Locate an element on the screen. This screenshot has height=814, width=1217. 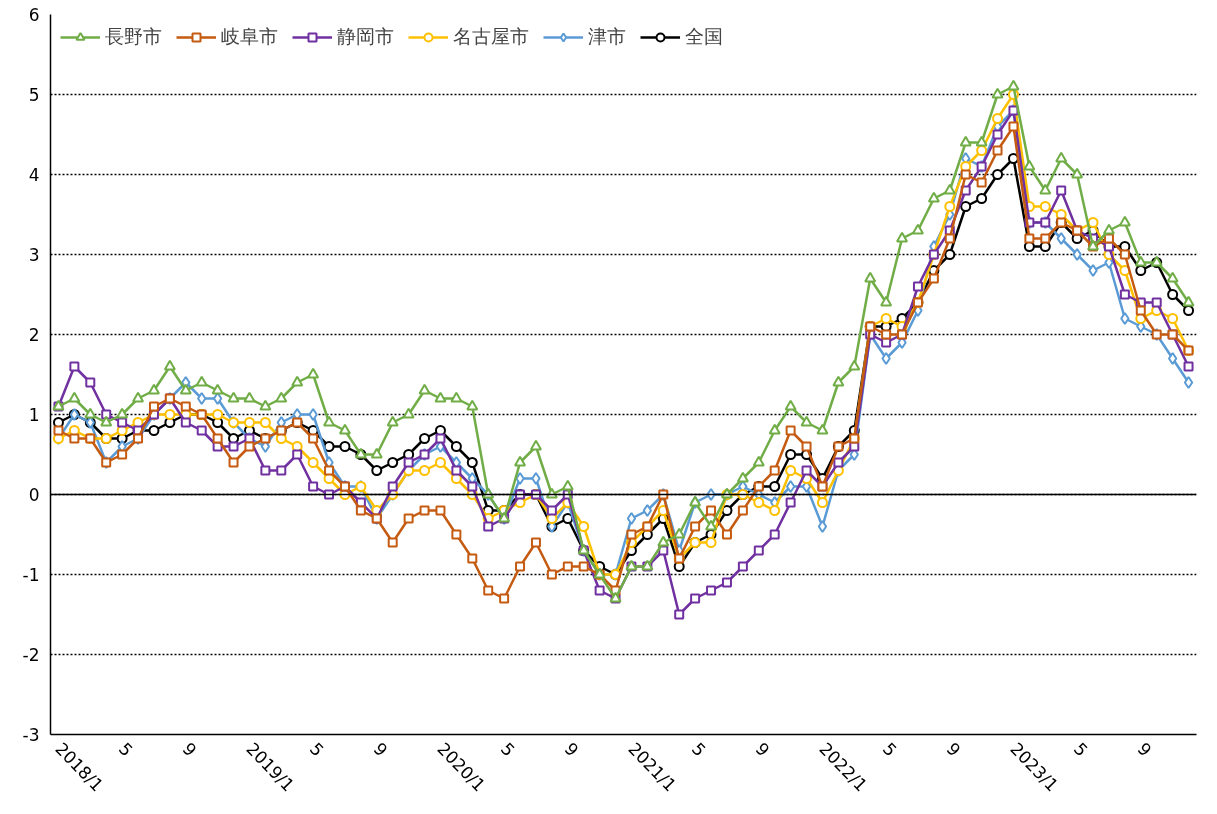
y-tick-label: 4 is located at coordinates (34, 175).